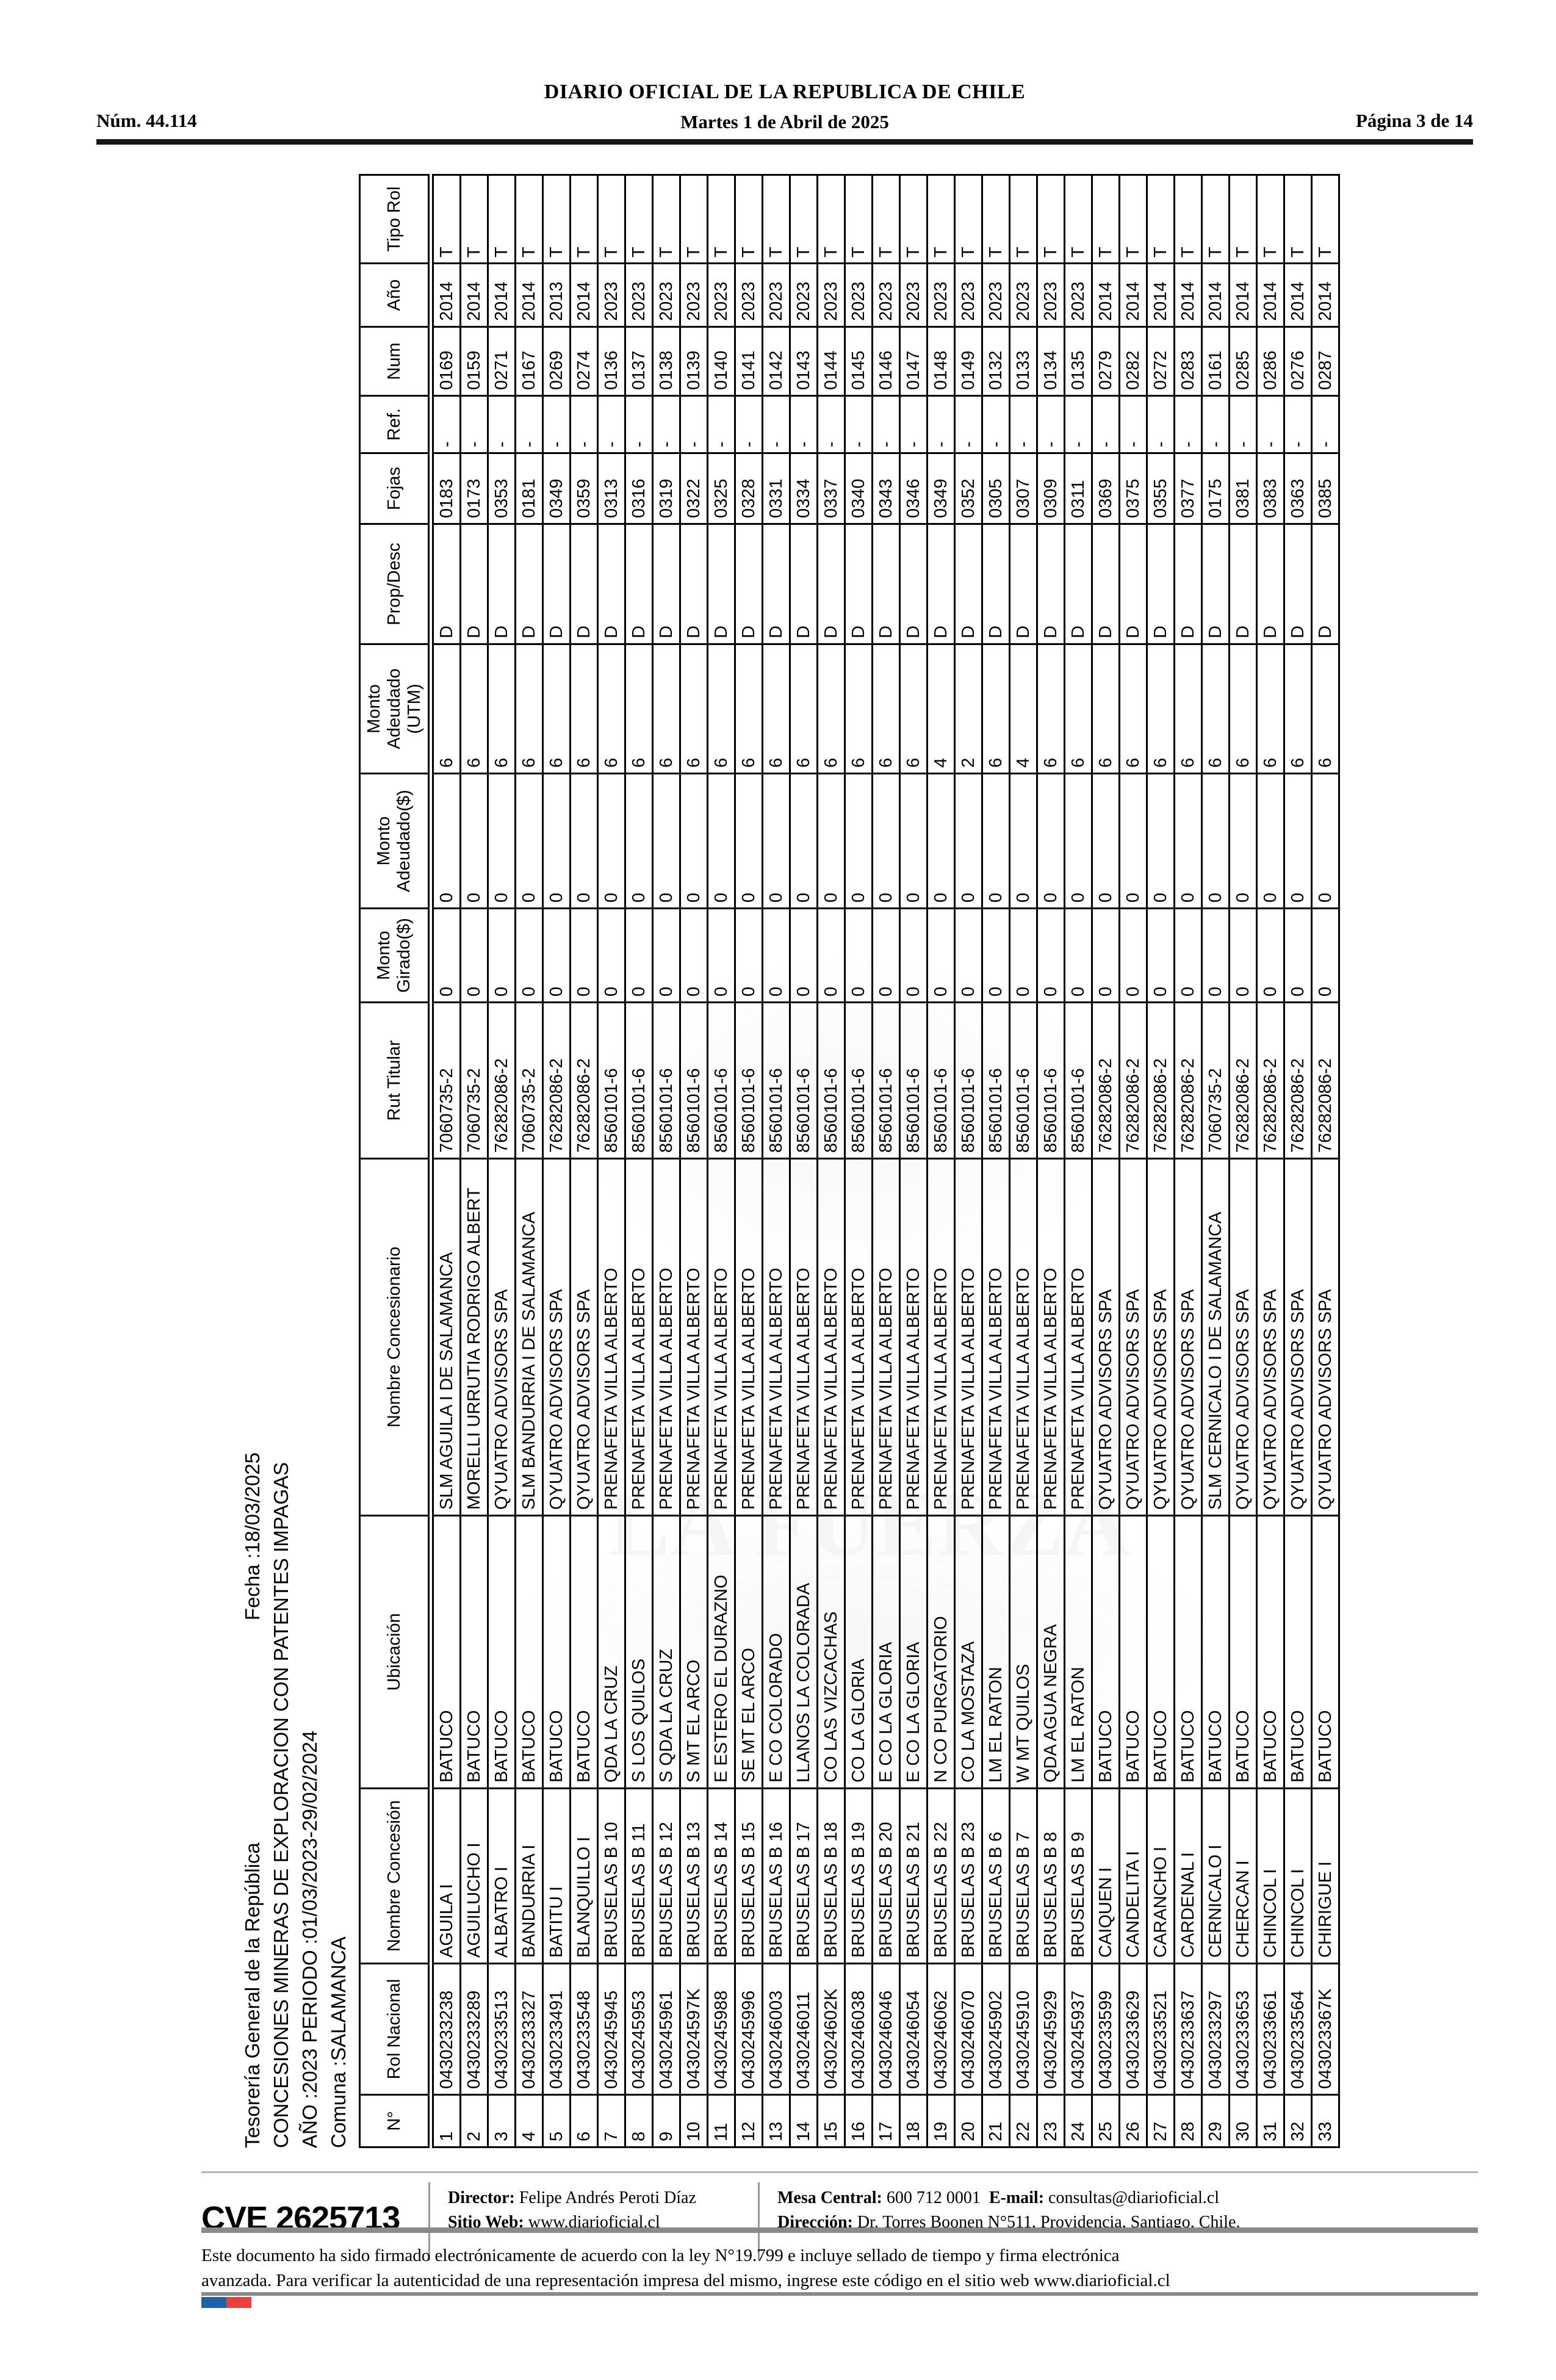 The height and width of the screenshot is (2380, 1556). Describe the element at coordinates (913, 1652) in the screenshot. I see `table-cell: E CO LA GLORIA` at that location.